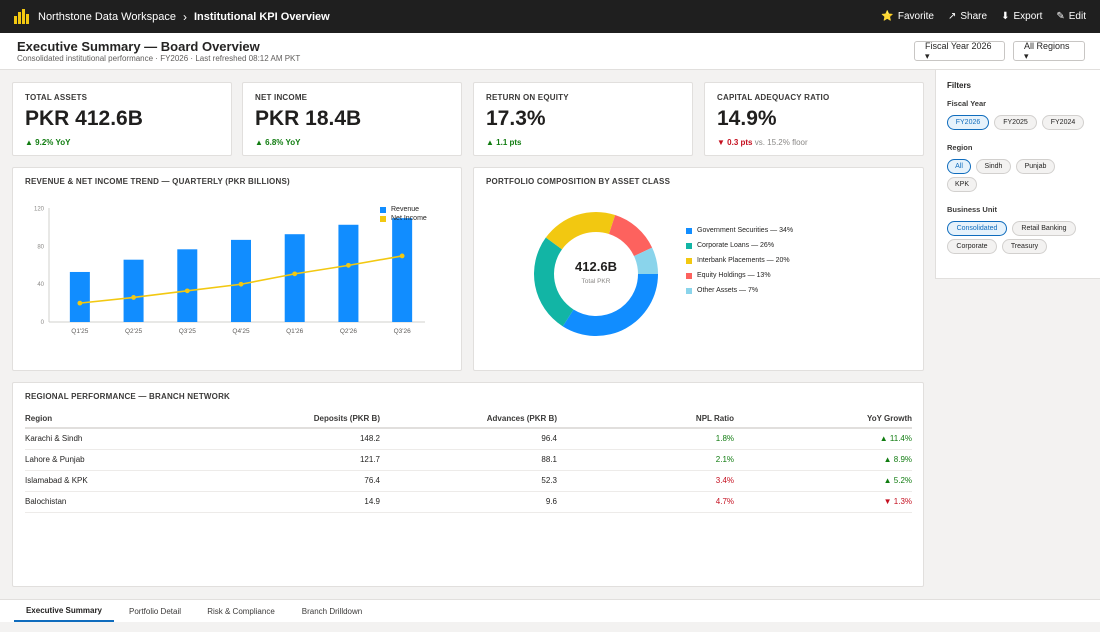  What do you see at coordinates (105, 419) in the screenshot?
I see `column-header-region: Region` at bounding box center [105, 419].